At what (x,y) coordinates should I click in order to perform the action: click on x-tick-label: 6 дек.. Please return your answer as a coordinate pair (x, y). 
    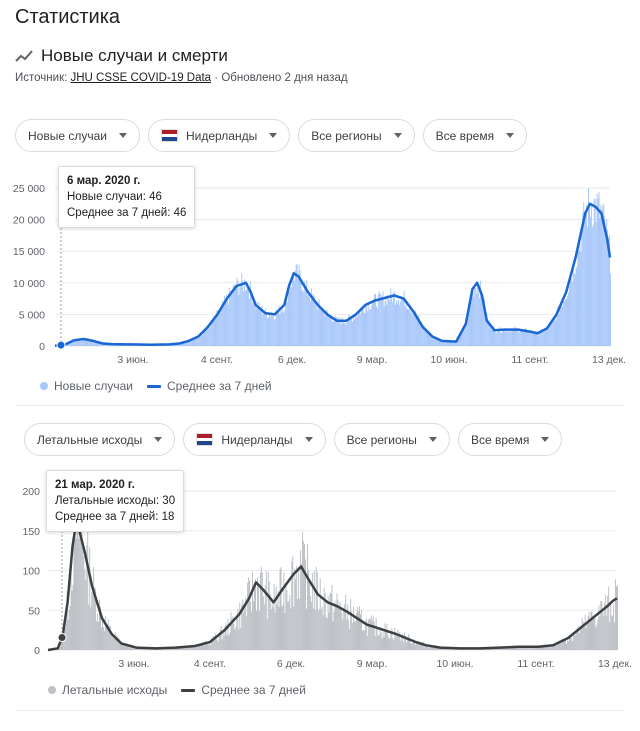
    Looking at the image, I should click on (292, 360).